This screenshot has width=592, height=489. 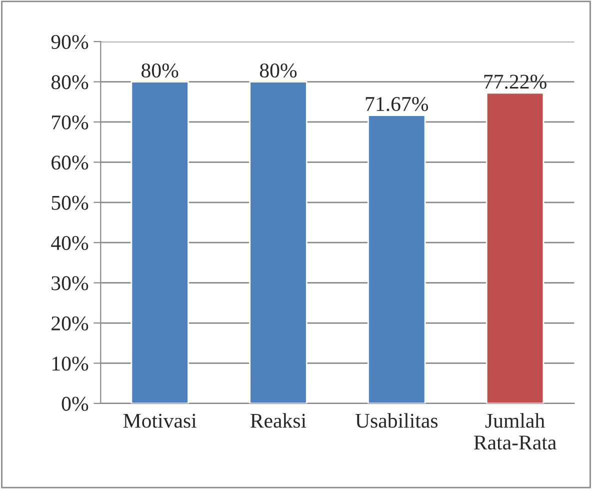 What do you see at coordinates (396, 420) in the screenshot?
I see `x-tick-label: Usabilitas` at bounding box center [396, 420].